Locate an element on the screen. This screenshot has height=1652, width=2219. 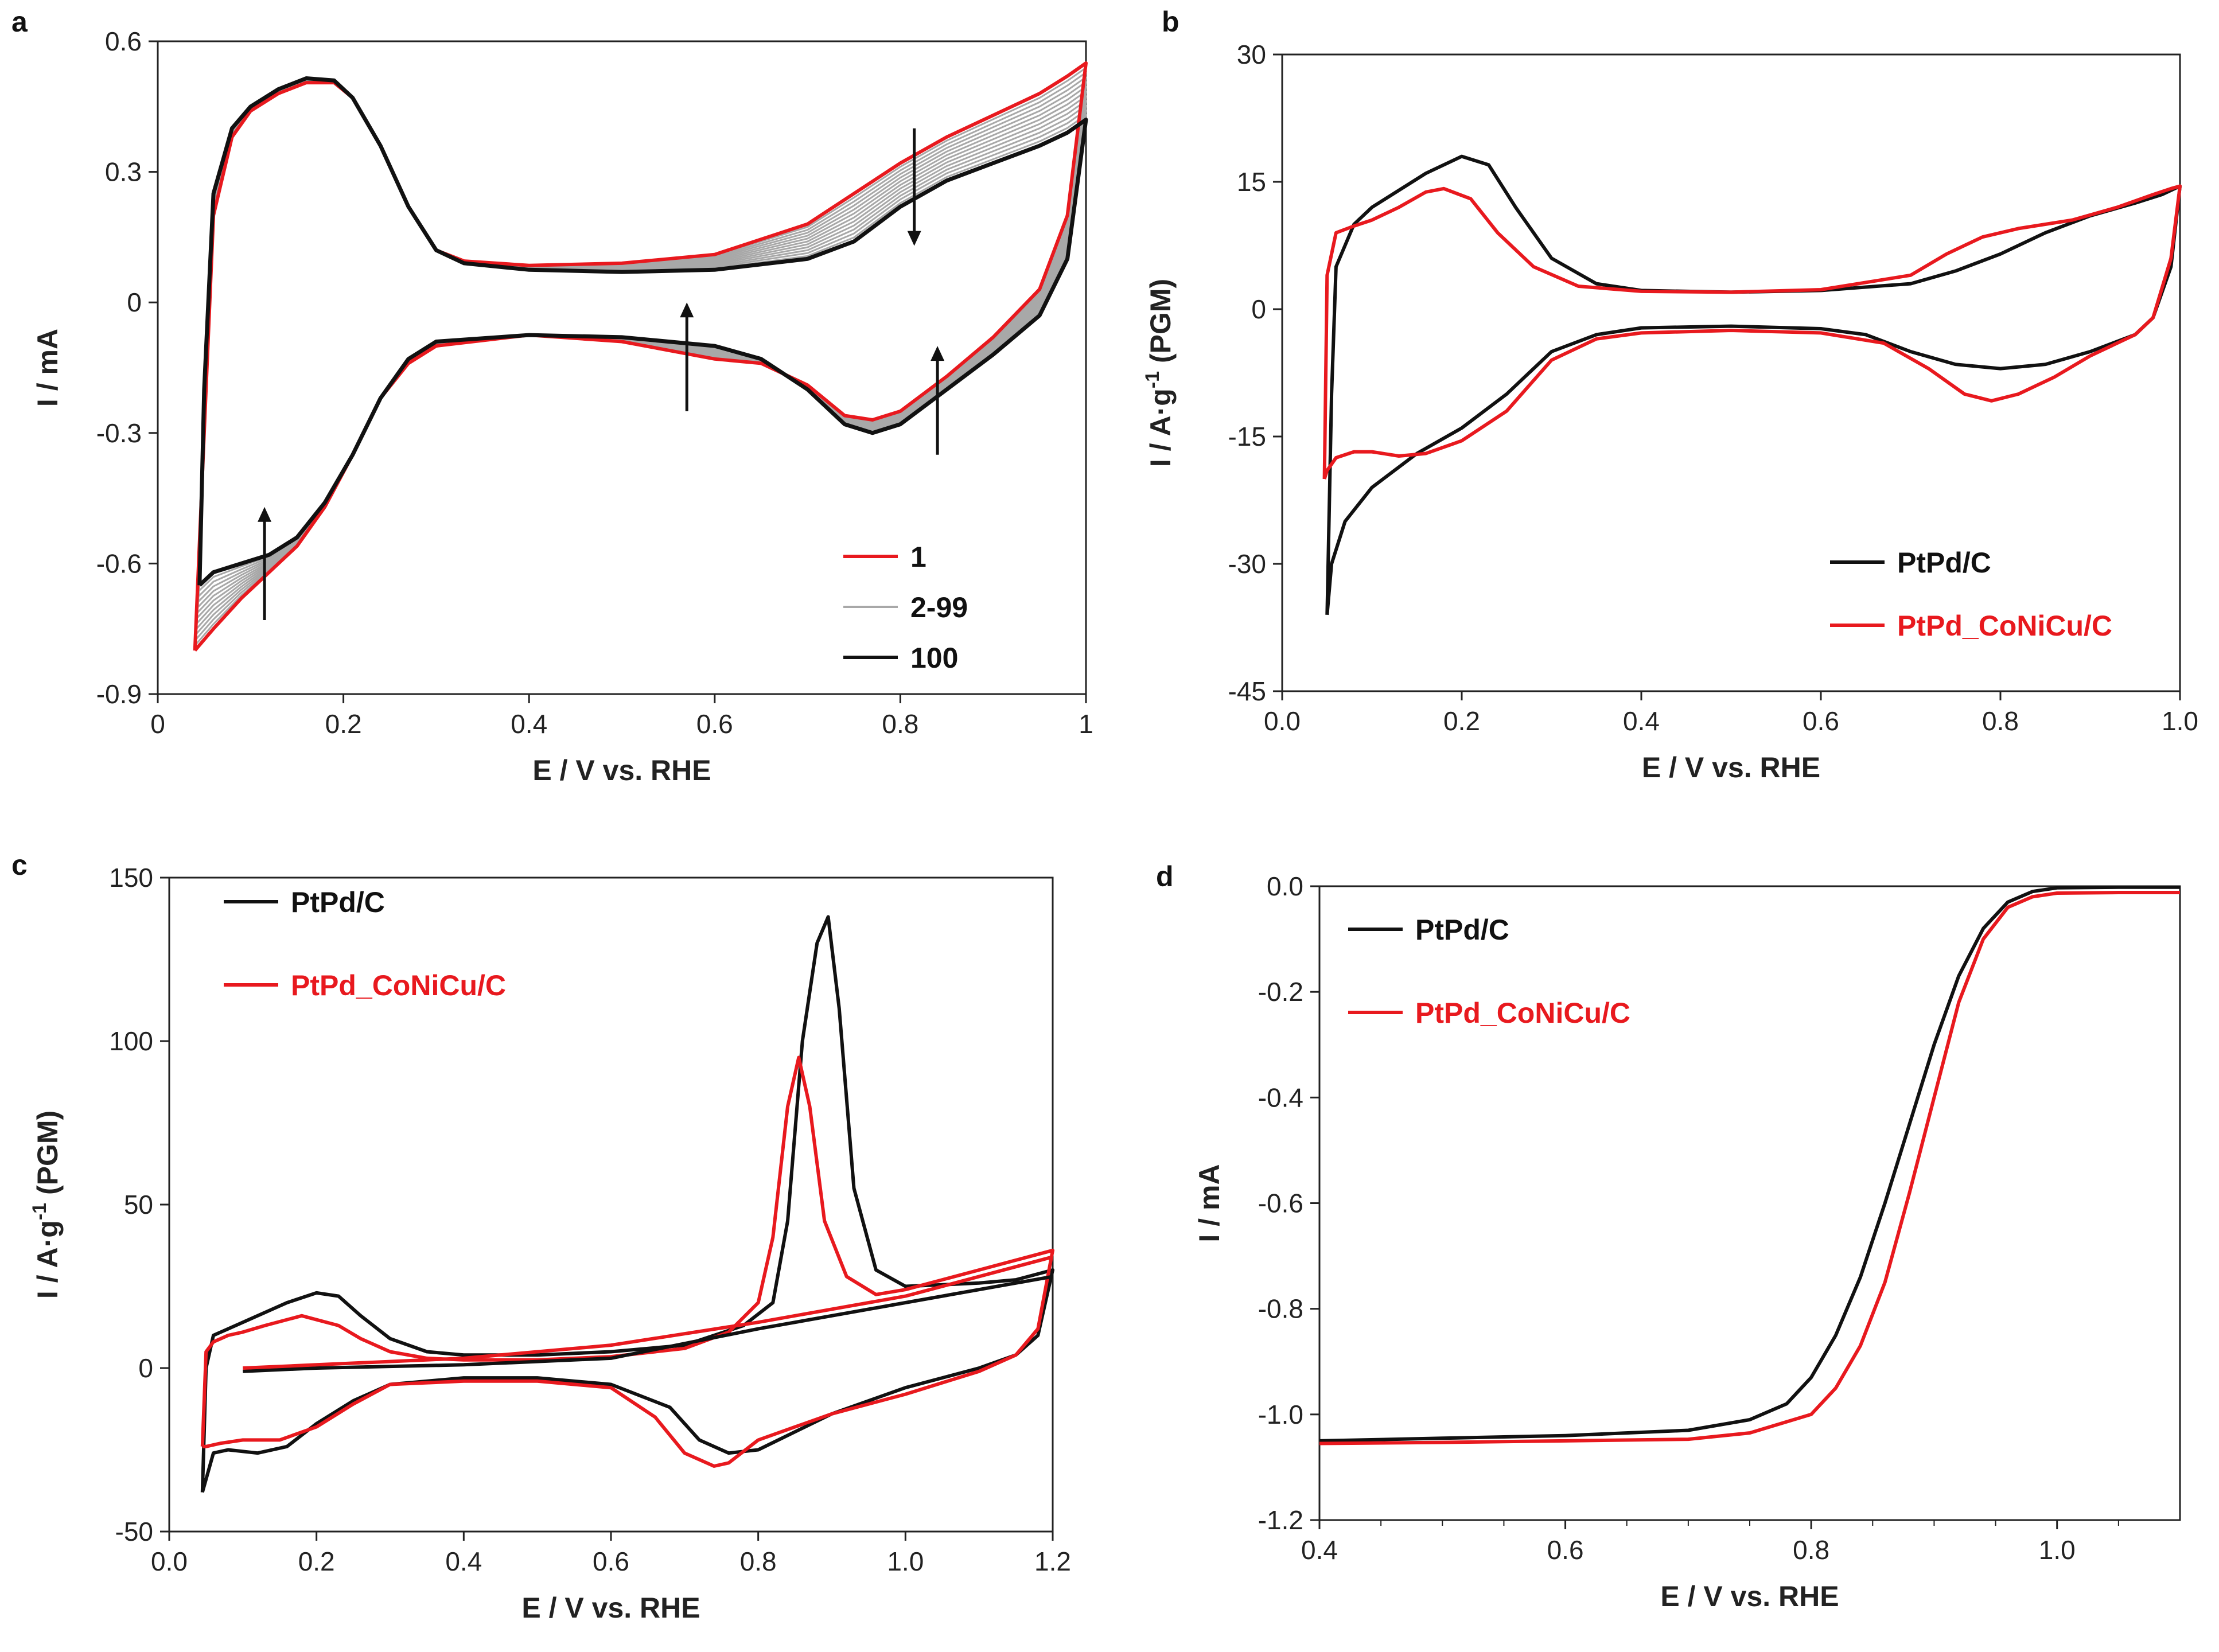
legend-entry-label: 100 is located at coordinates (934, 658).